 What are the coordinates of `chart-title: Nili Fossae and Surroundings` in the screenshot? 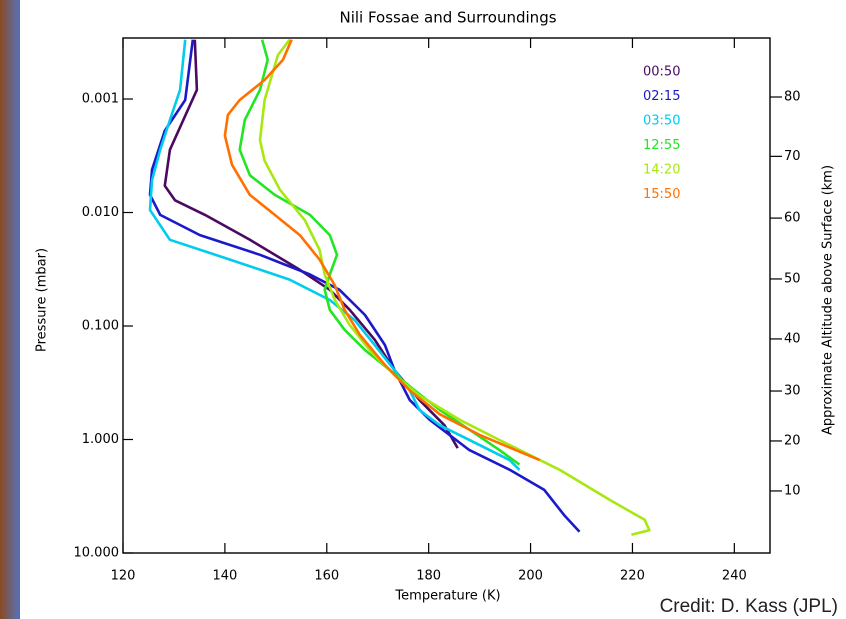 It's located at (447, 18).